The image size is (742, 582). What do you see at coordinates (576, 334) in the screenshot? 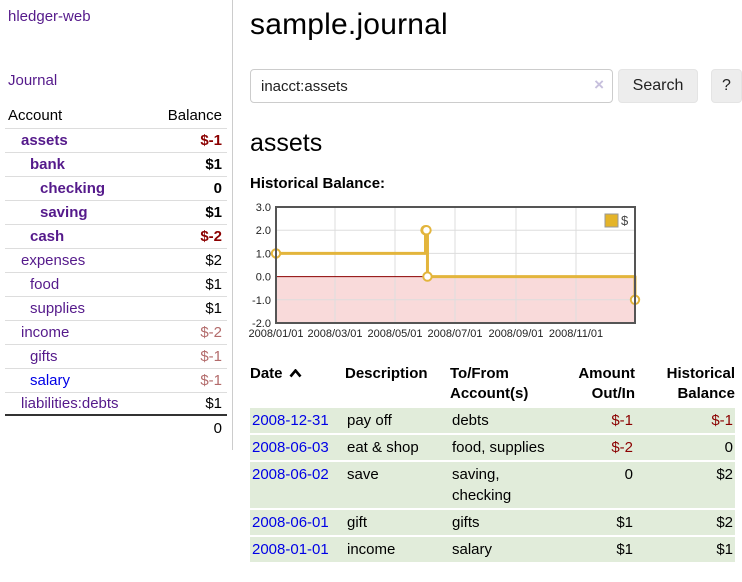
I see `svg-text: 2008/11/01` at bounding box center [576, 334].